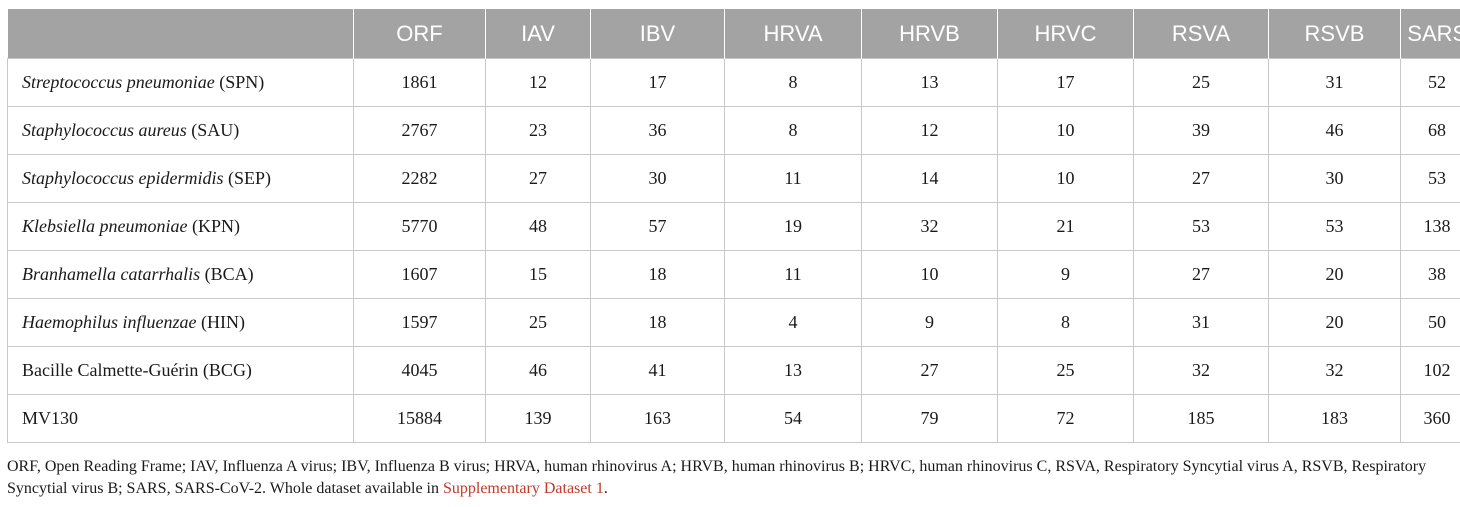  What do you see at coordinates (523, 488) in the screenshot?
I see `supplementary-dataset-link: Supplementary Dataset 1` at bounding box center [523, 488].